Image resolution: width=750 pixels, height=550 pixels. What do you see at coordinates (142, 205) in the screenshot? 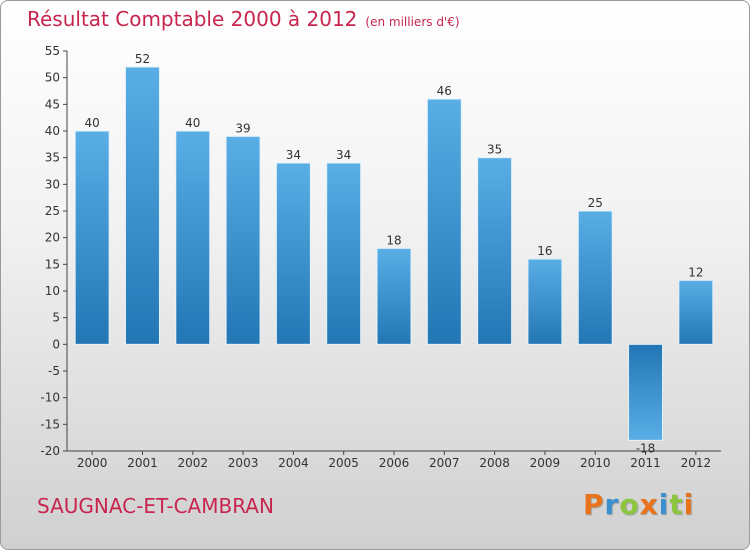
I see `bar-2001` at bounding box center [142, 205].